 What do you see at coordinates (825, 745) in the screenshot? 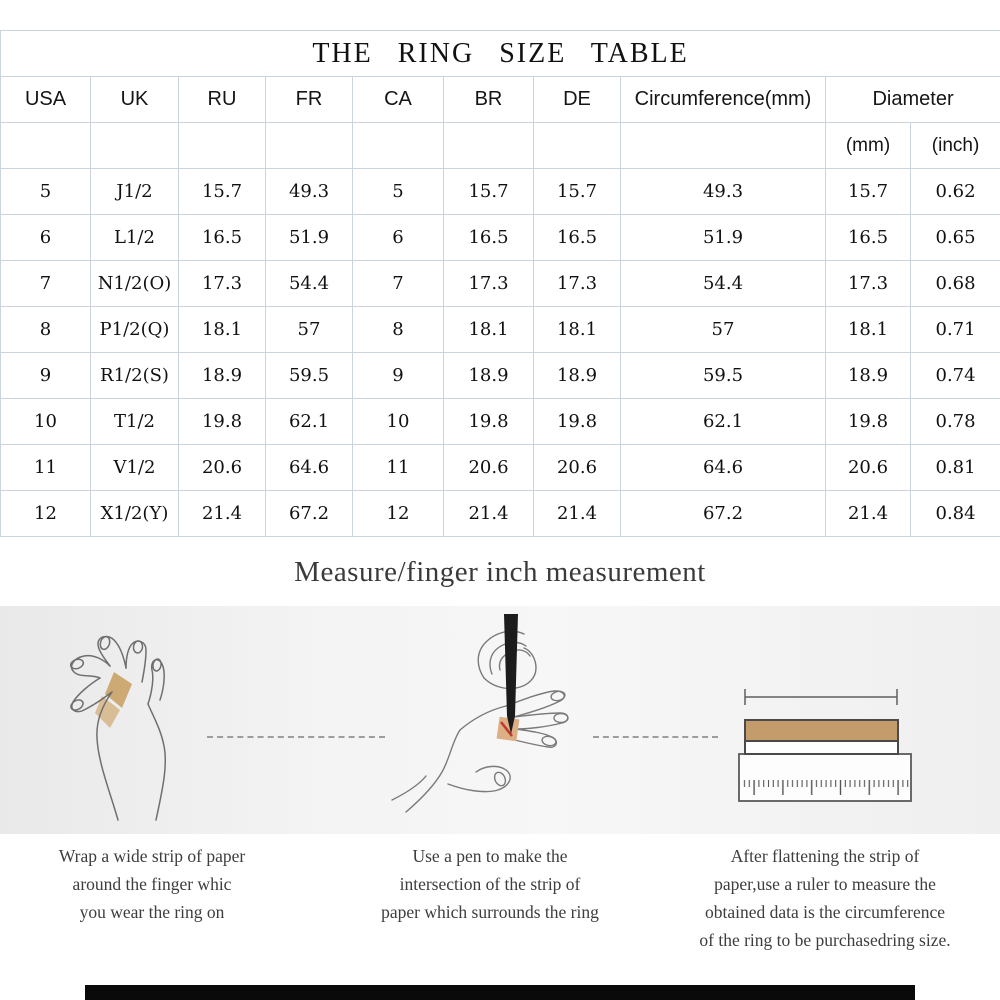
I see `ruler-measuring-strip-icon` at bounding box center [825, 745].